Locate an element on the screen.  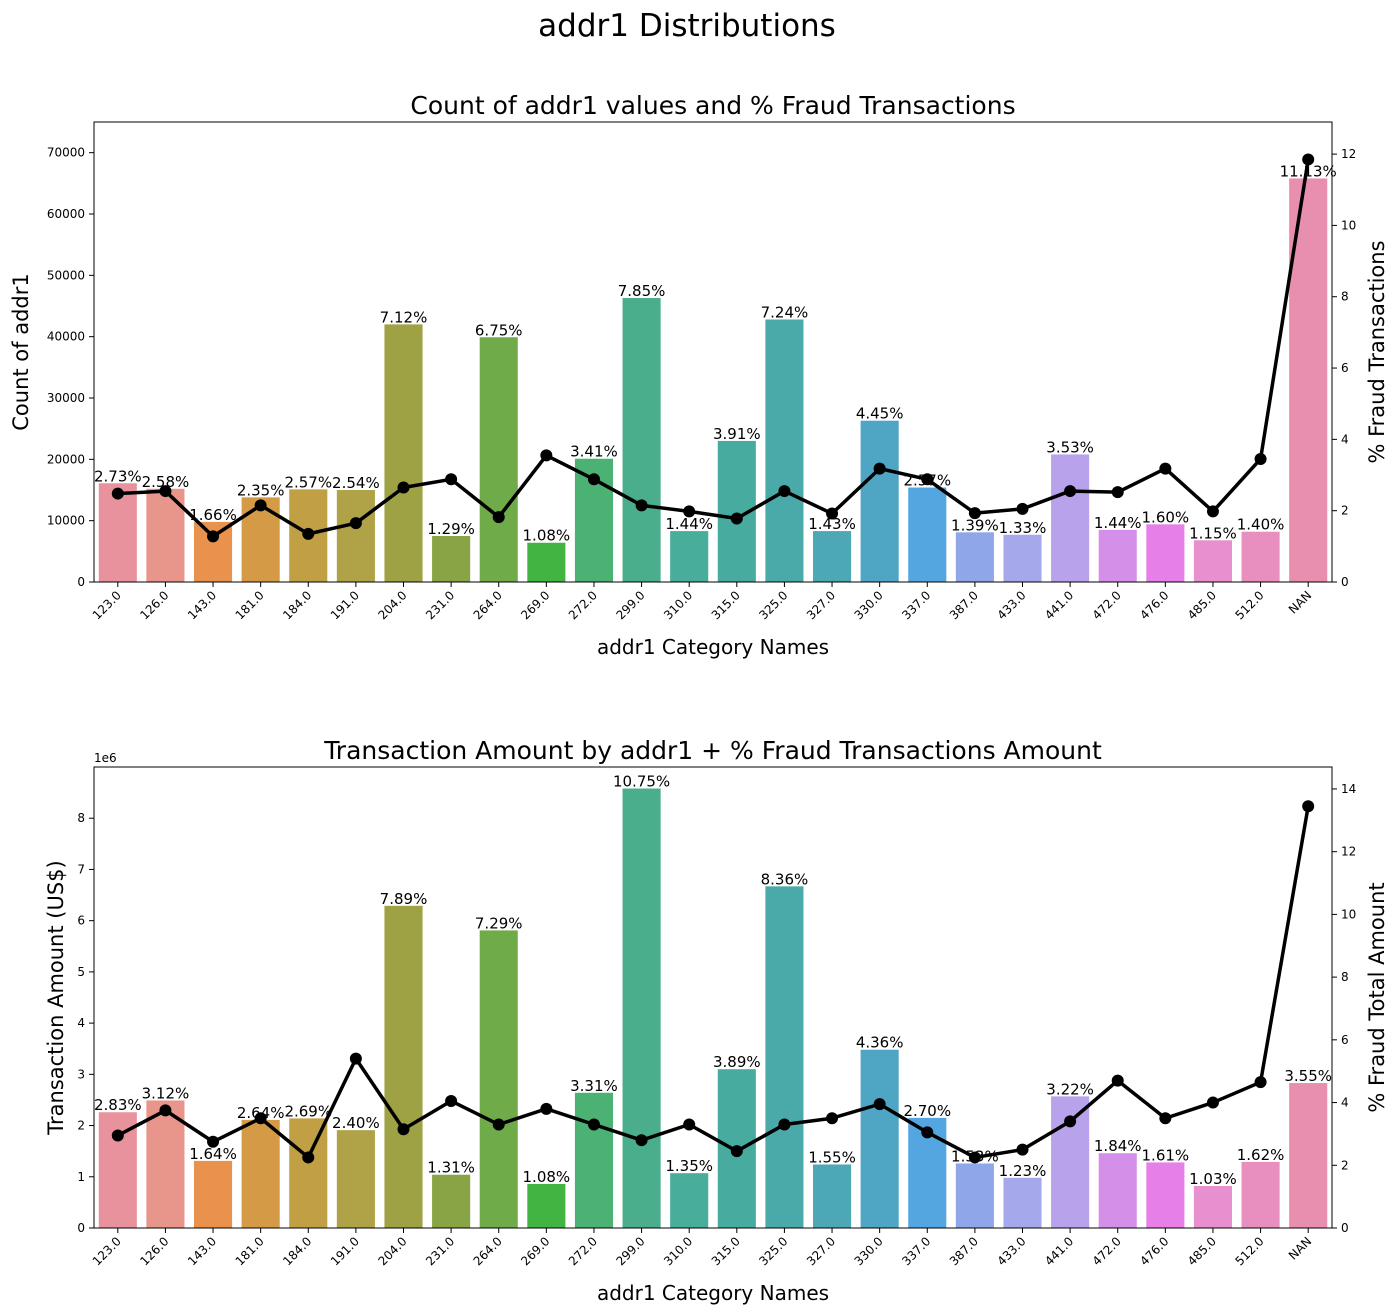
bar-label: 3.31% is located at coordinates (594, 1086).